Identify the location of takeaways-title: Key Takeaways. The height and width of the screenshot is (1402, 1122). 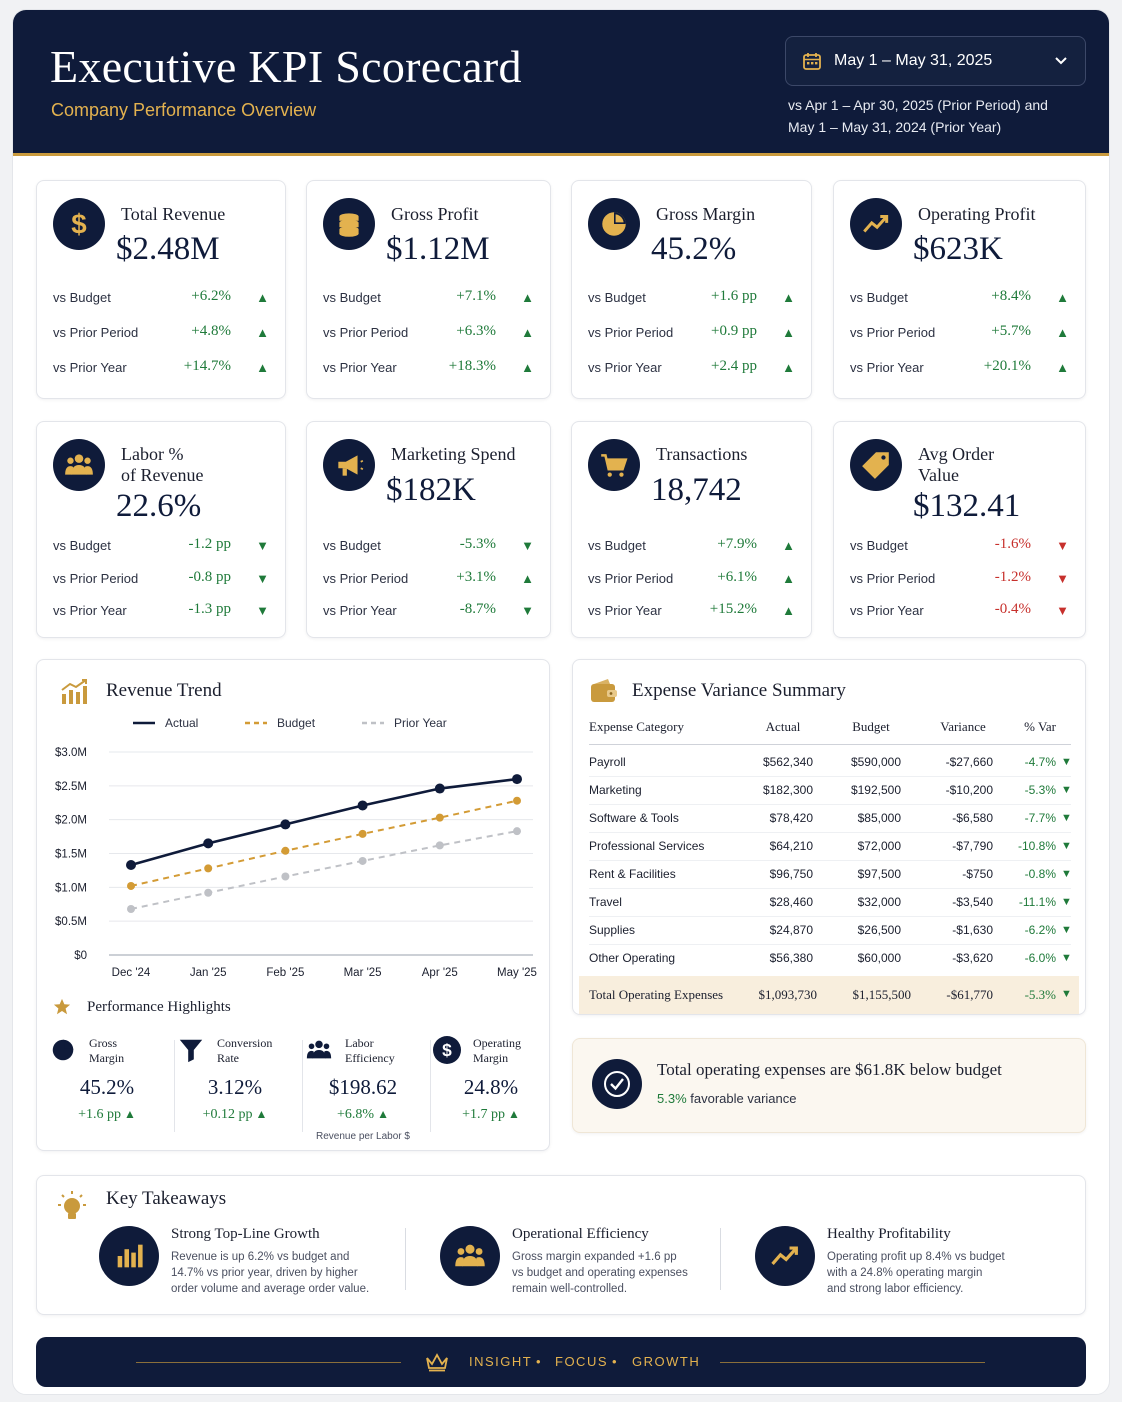
(166, 1198).